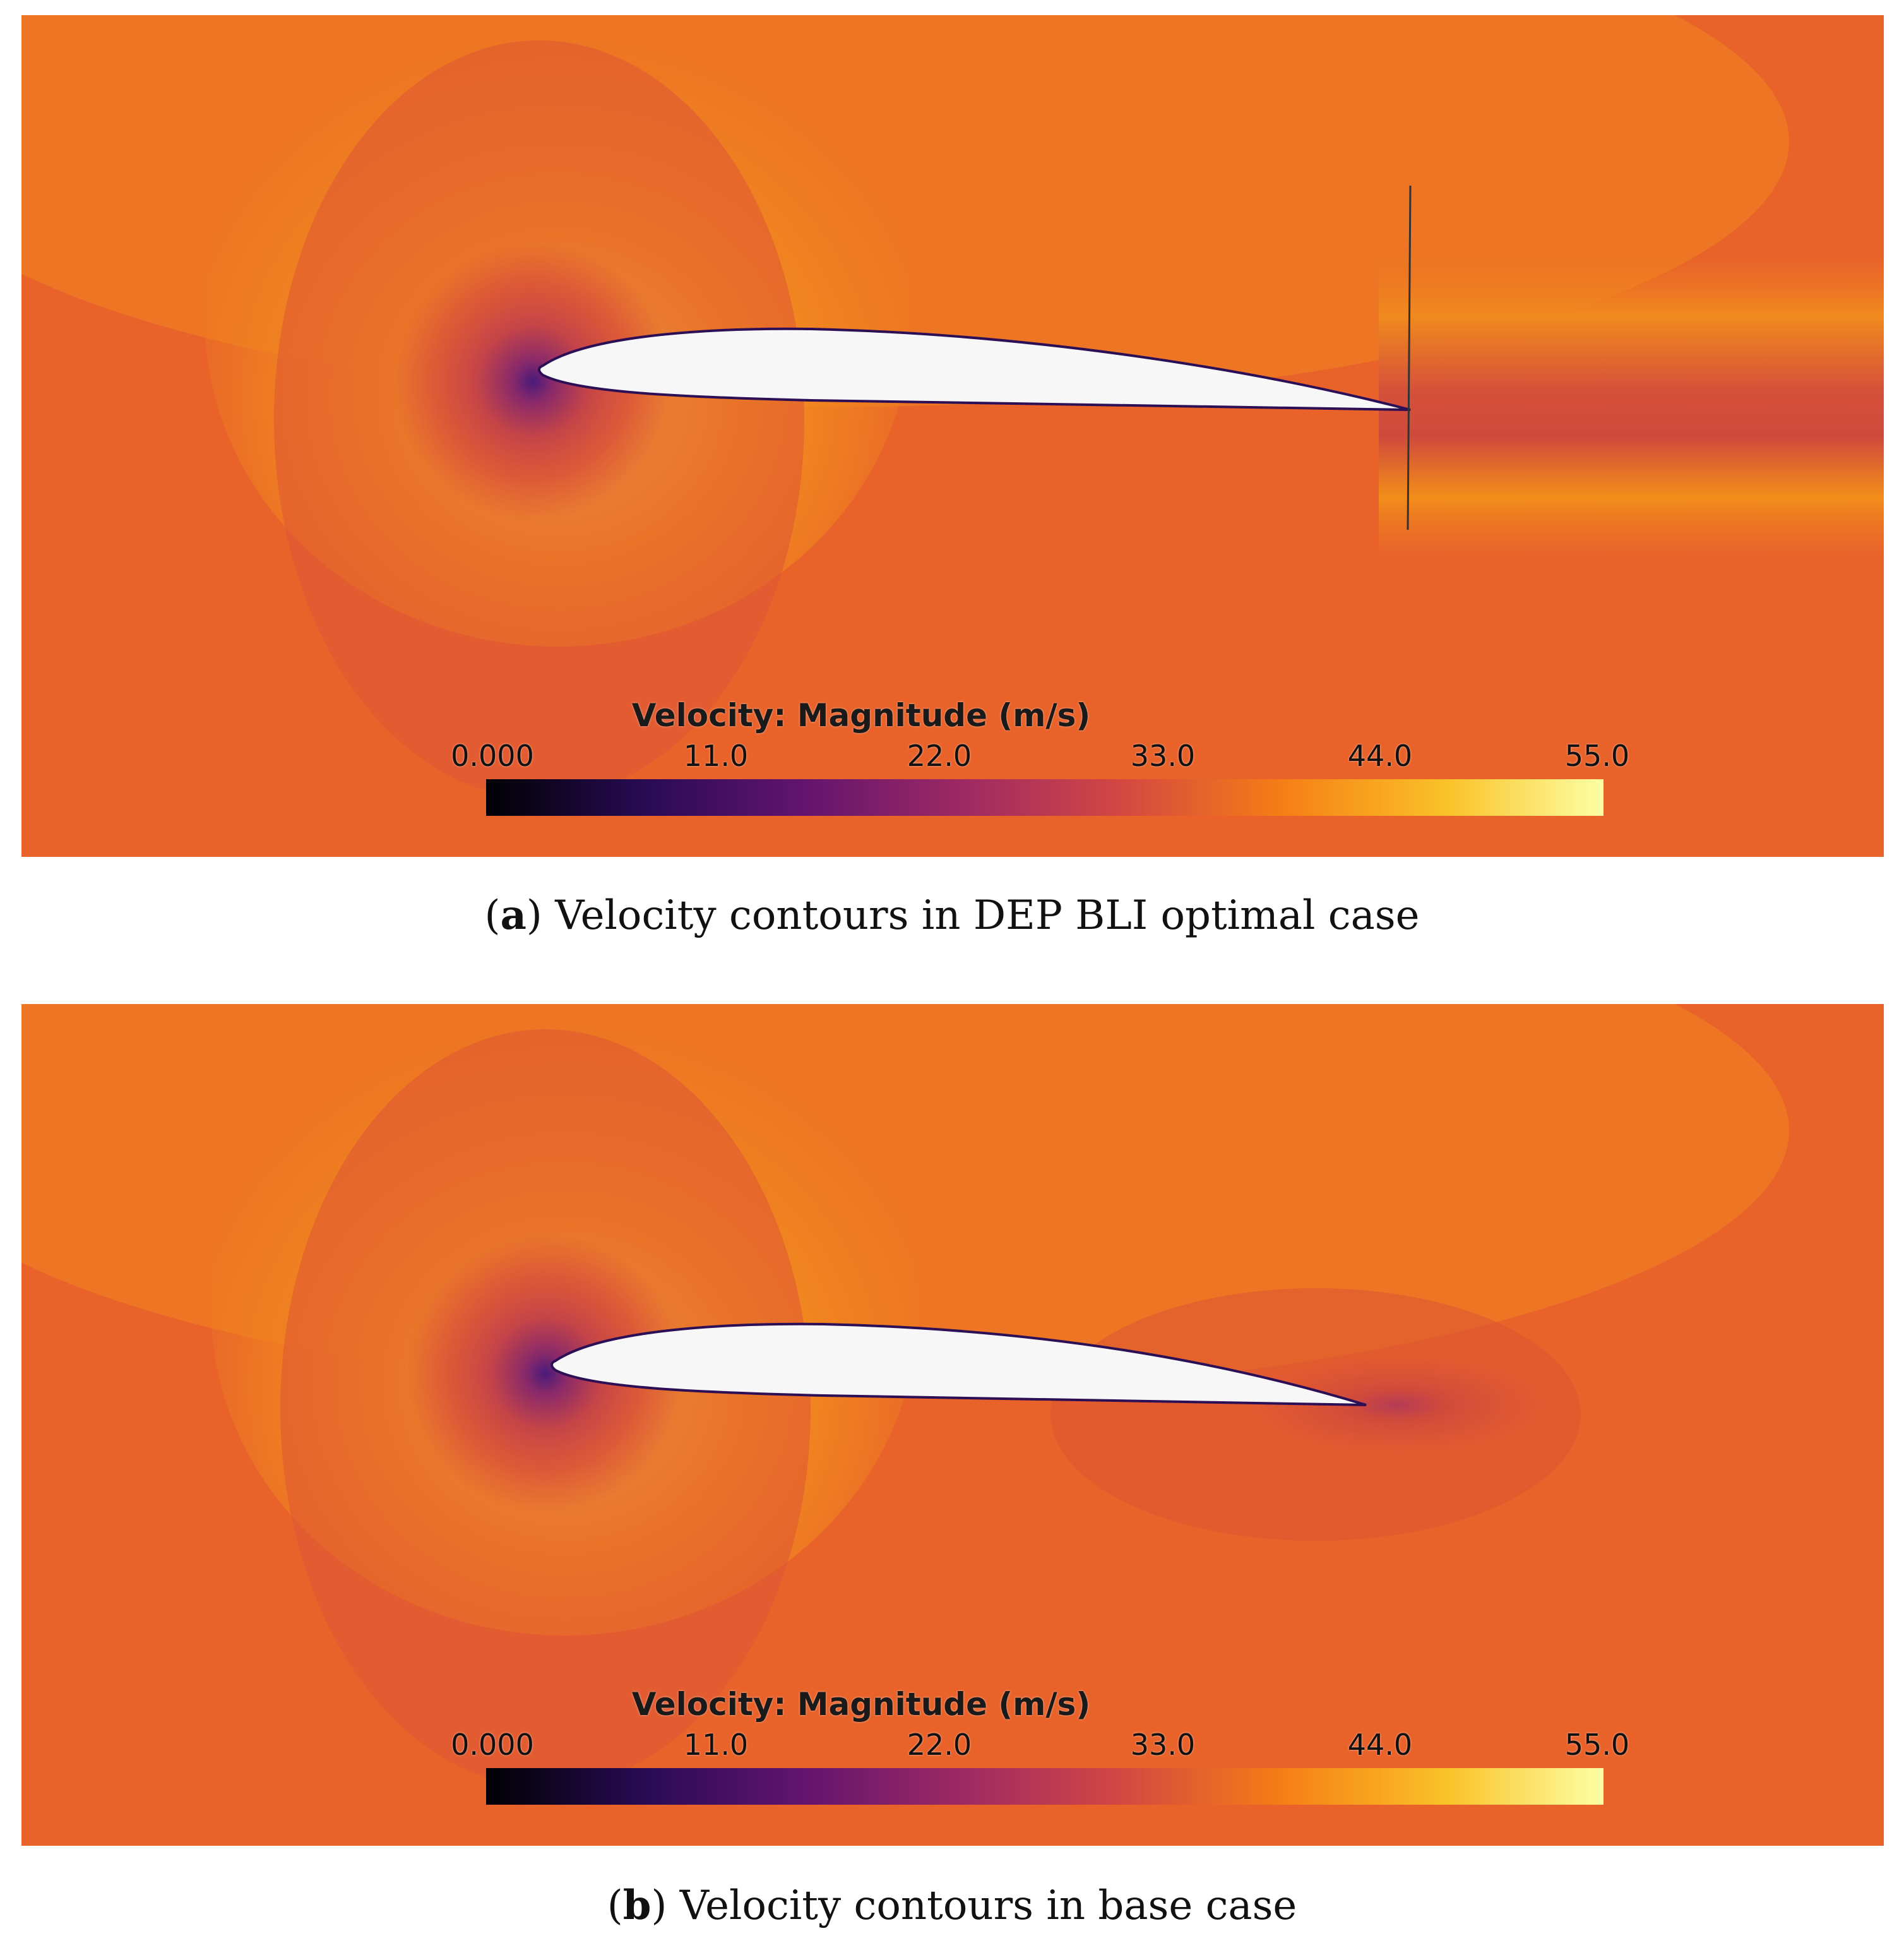  What do you see at coordinates (1409, 357) in the screenshot?
I see `propulsor-disk` at bounding box center [1409, 357].